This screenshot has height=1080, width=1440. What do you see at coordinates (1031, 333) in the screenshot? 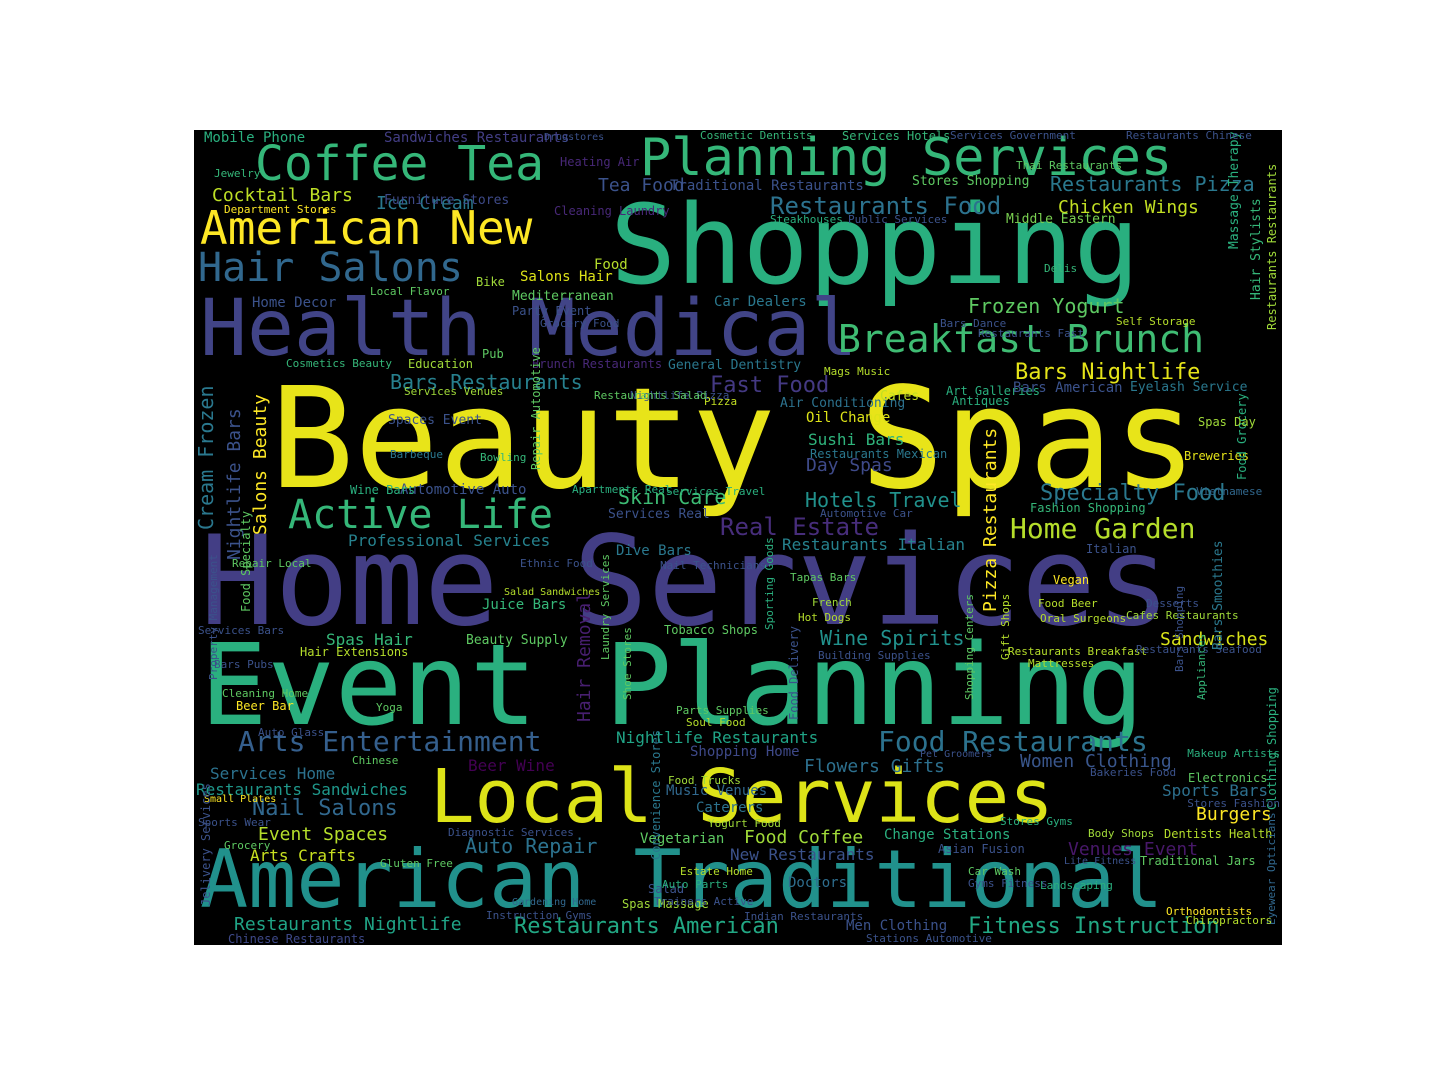
I see `word-restaurants-fast: Restaurants Fast` at bounding box center [1031, 333].